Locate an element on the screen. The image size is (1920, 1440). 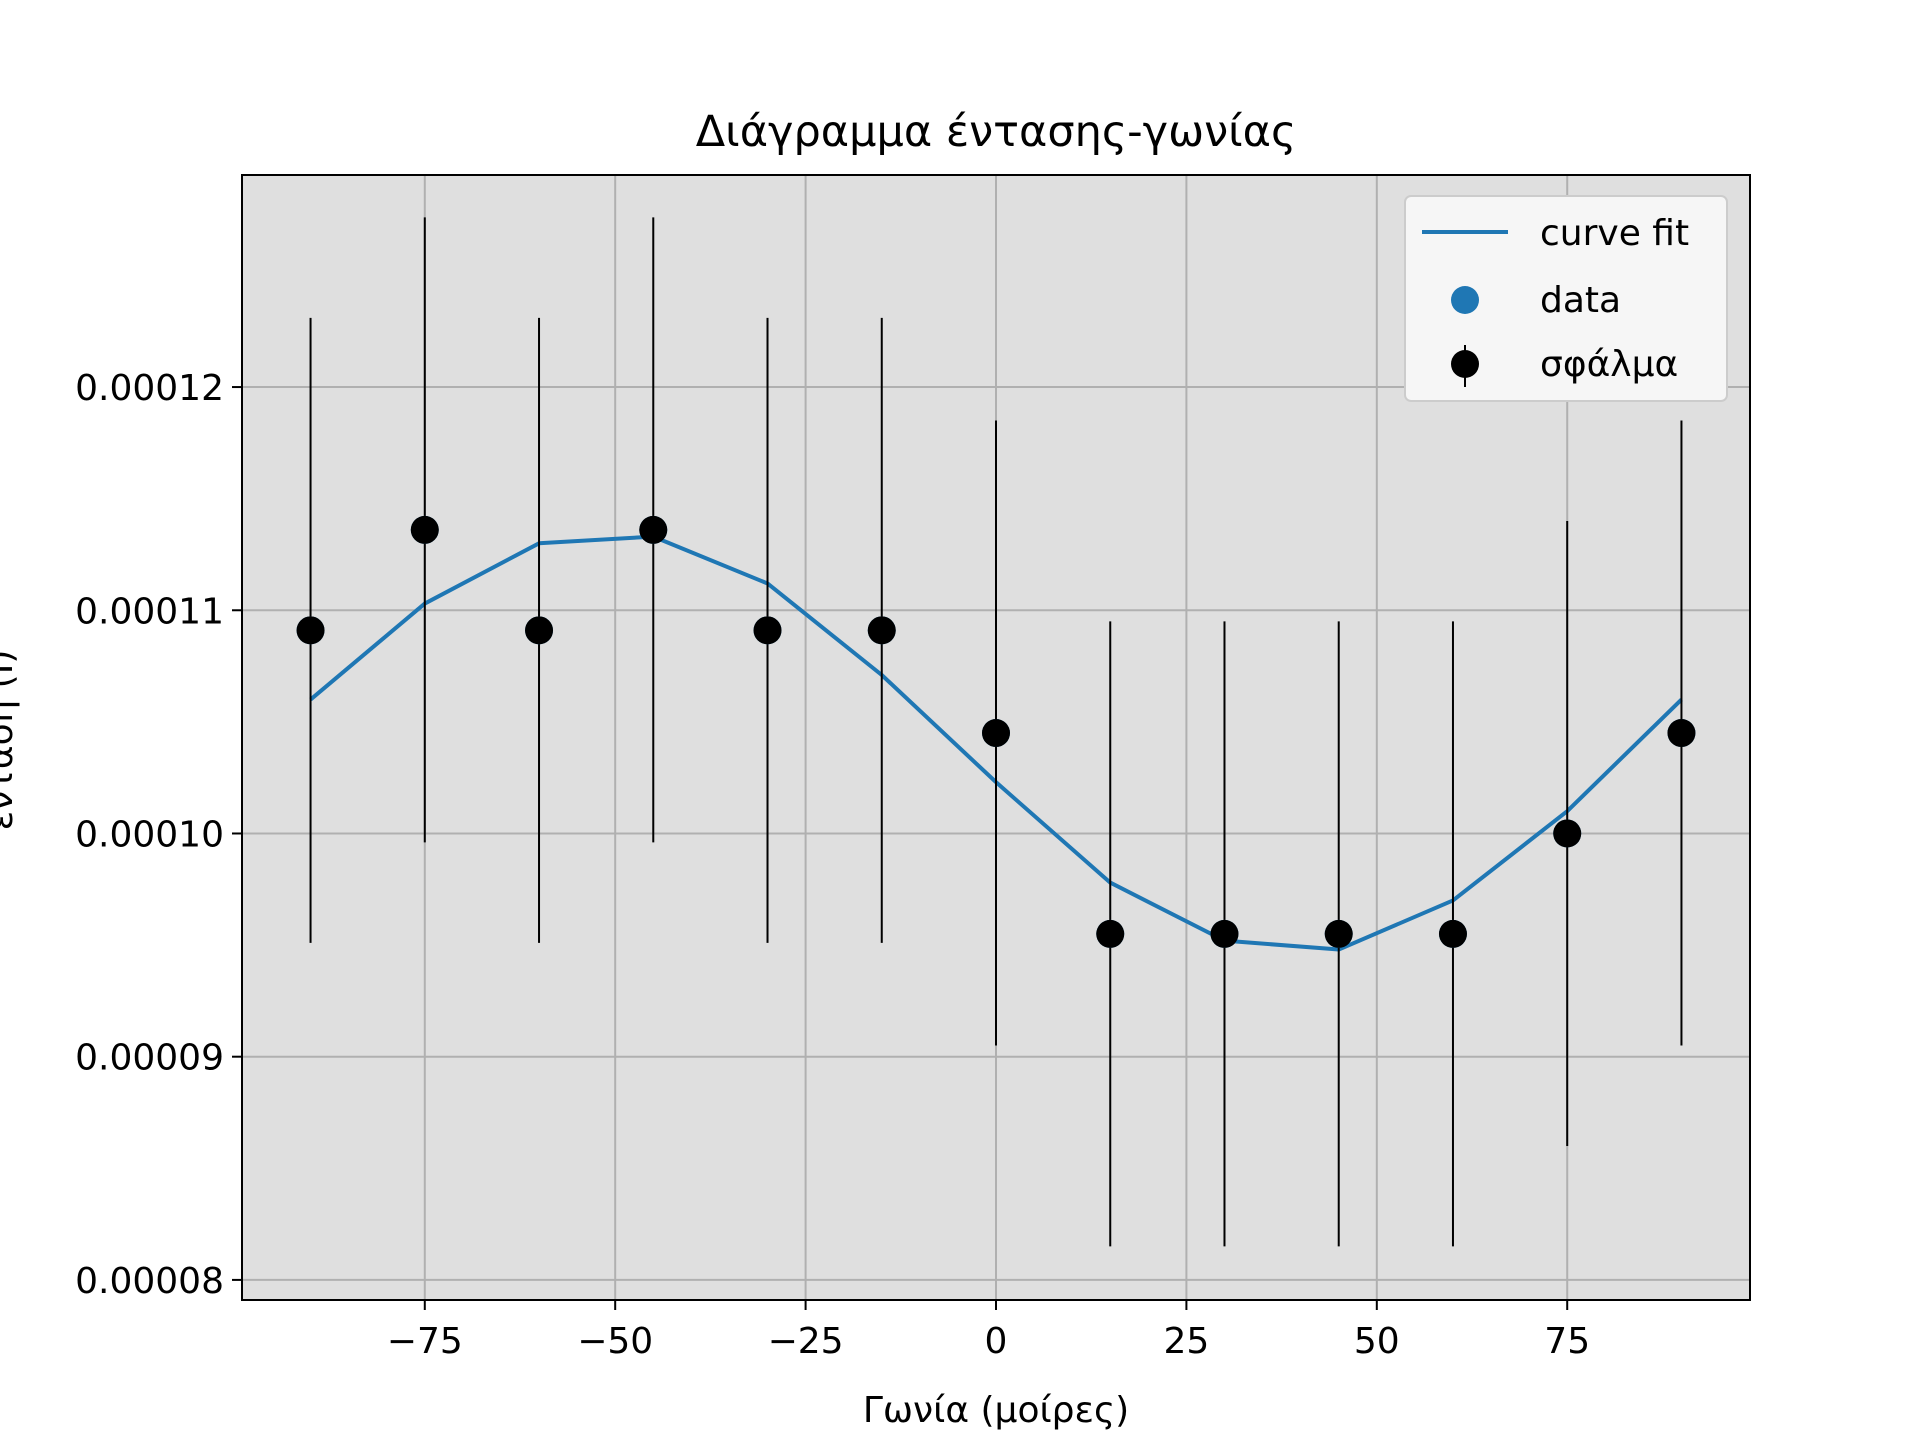
x-tick-label: 25 is located at coordinates (1186, 1341).